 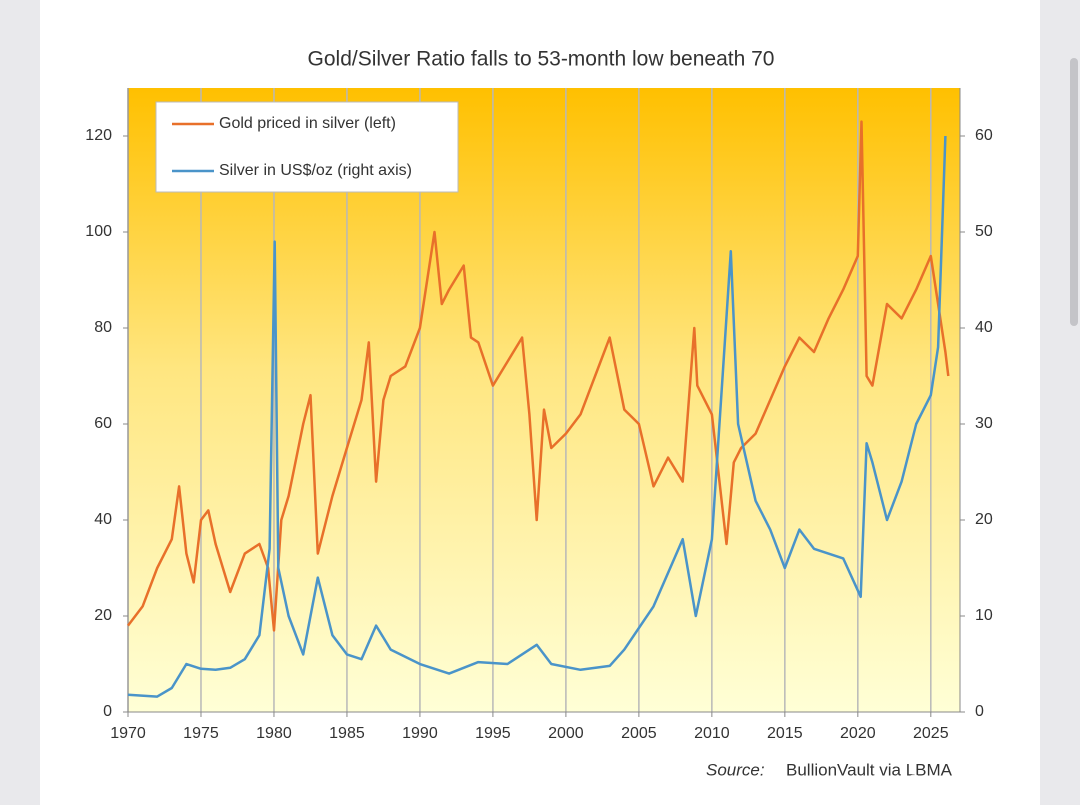 I want to click on x-tick-label: 2010, so click(x=712, y=733).